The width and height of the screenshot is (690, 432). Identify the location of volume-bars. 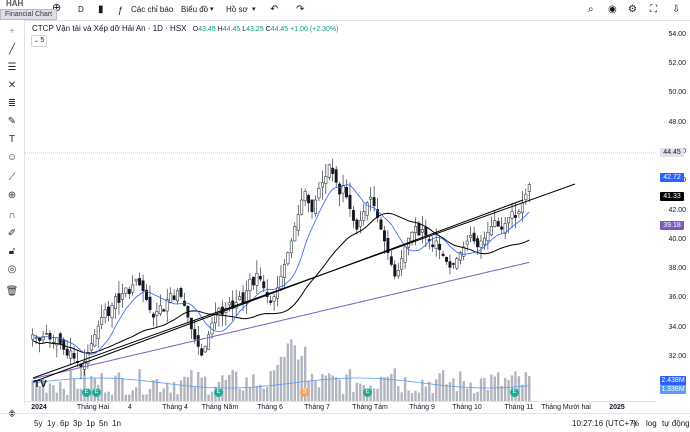
(281, 370).